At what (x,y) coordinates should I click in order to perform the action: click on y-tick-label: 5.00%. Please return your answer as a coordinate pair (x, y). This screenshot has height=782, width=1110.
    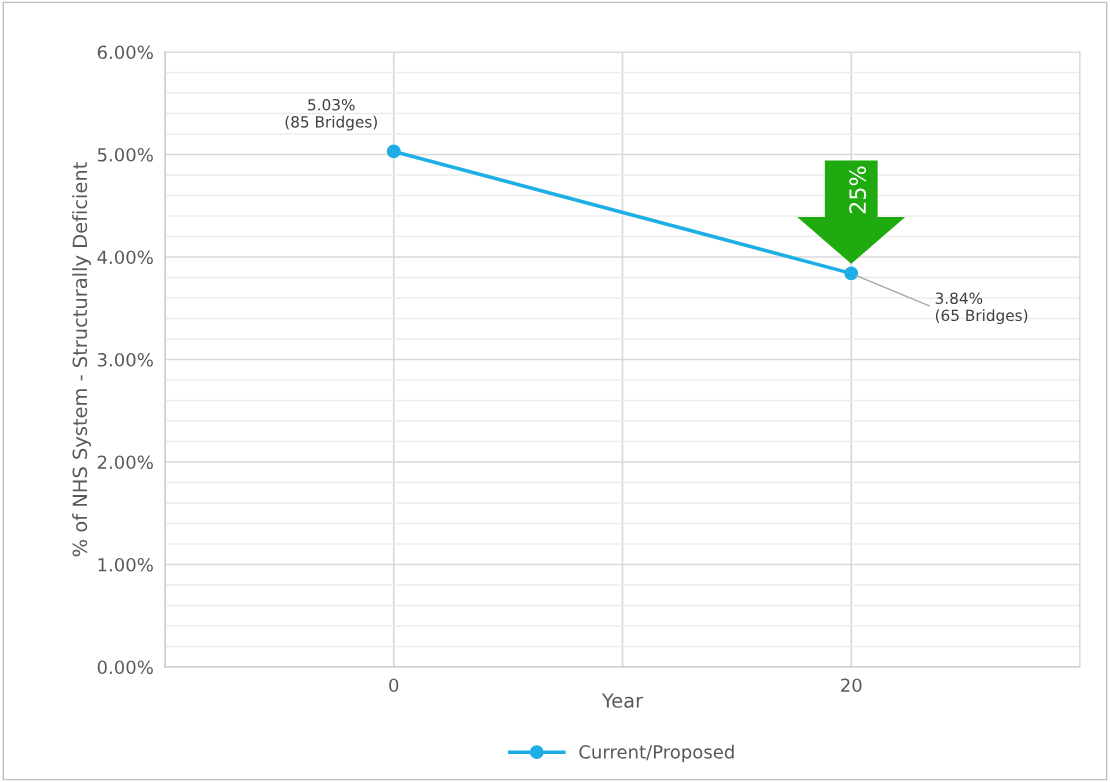
    Looking at the image, I should click on (125, 154).